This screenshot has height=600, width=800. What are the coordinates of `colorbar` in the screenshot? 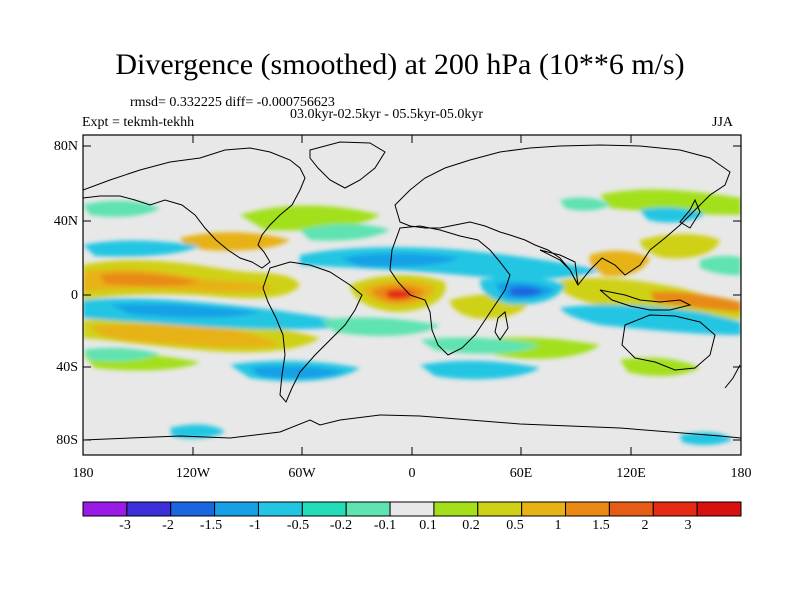 It's located at (412, 509).